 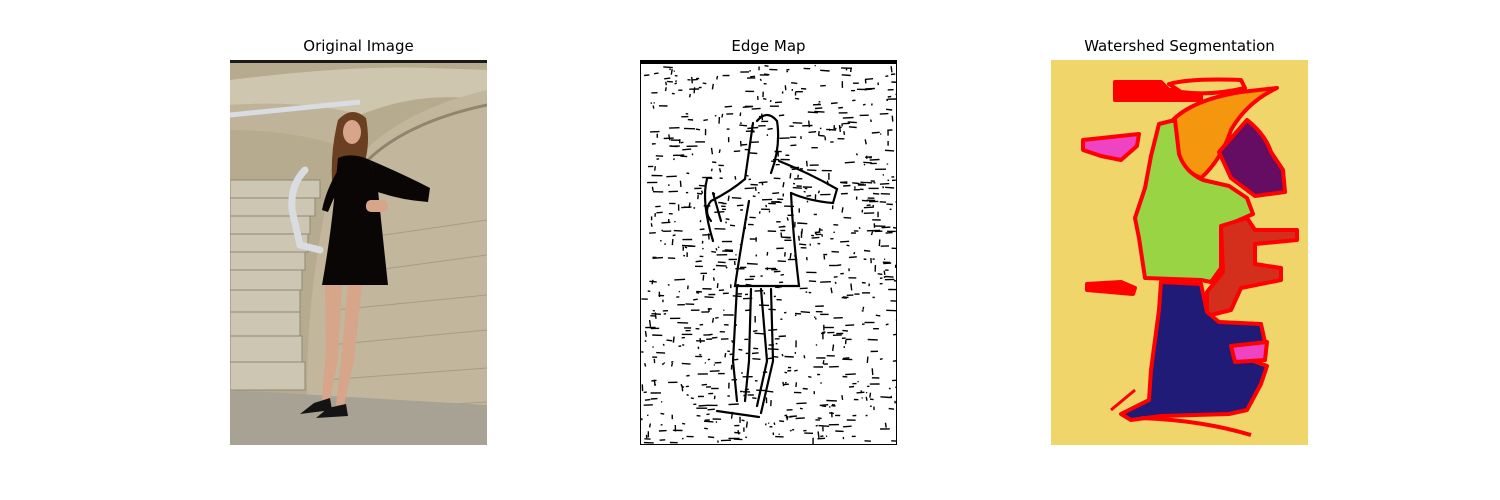 What do you see at coordinates (1179, 46) in the screenshot?
I see `watershed-title: Watershed Segmentation` at bounding box center [1179, 46].